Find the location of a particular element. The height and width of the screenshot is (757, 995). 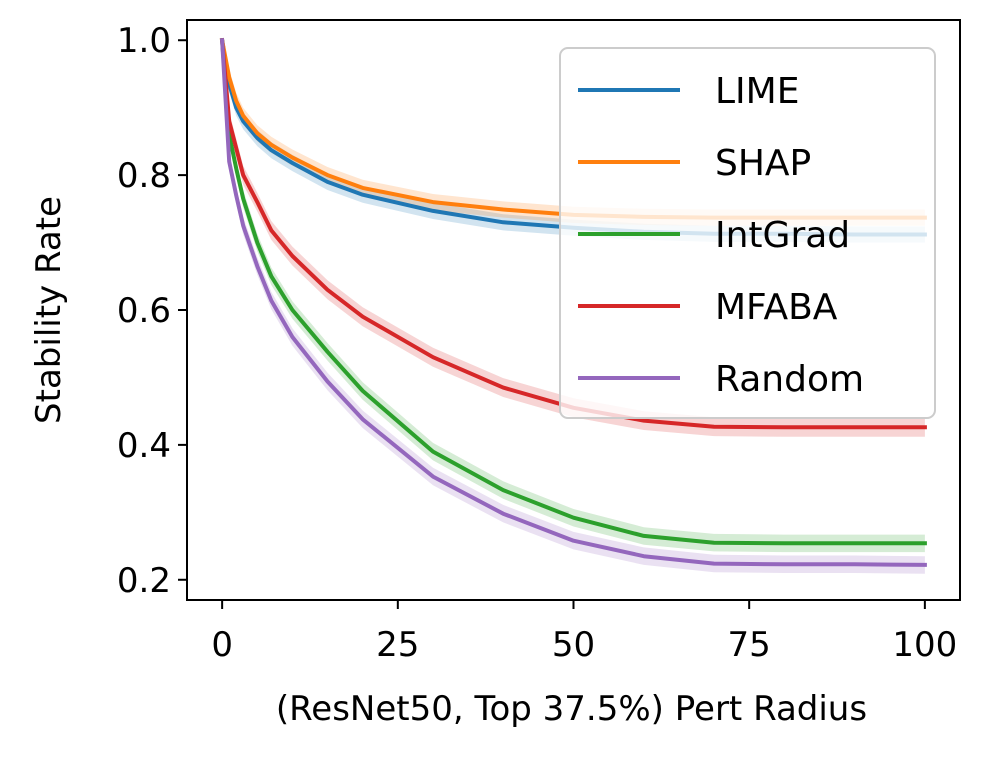

legend-label-lime: LIME is located at coordinates (757, 91).